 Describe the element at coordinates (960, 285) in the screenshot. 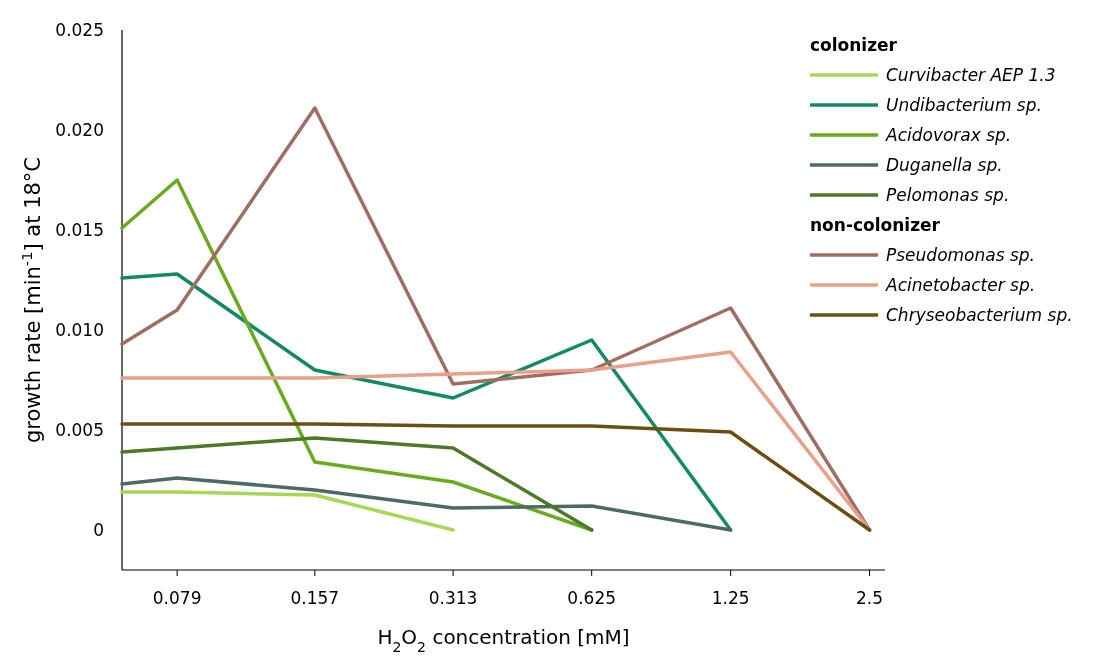

I see `legend-label: Acinetobacter sp.` at that location.